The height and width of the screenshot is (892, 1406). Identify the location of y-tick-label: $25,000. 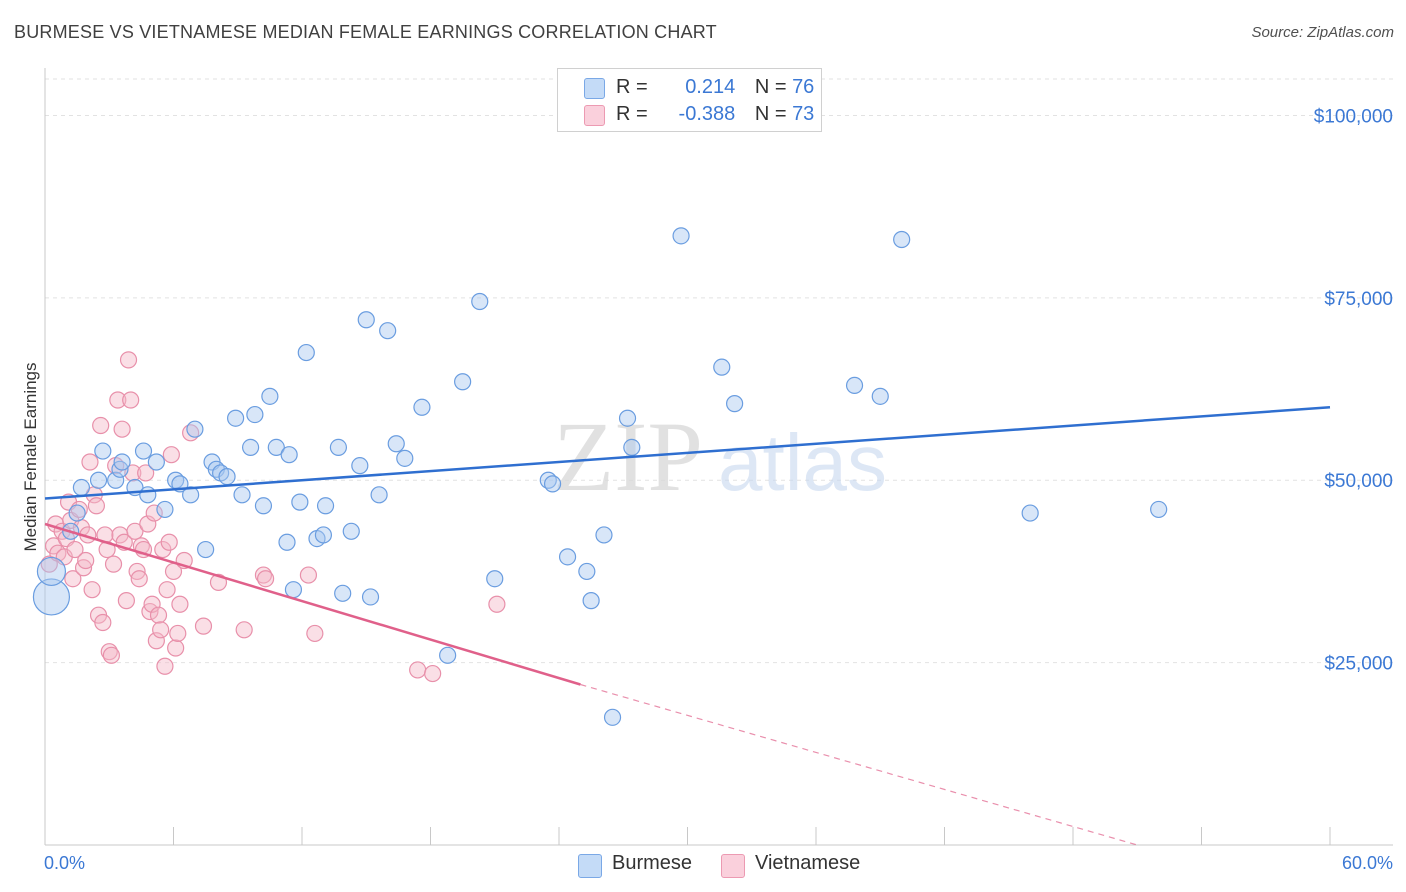
(1358, 664).